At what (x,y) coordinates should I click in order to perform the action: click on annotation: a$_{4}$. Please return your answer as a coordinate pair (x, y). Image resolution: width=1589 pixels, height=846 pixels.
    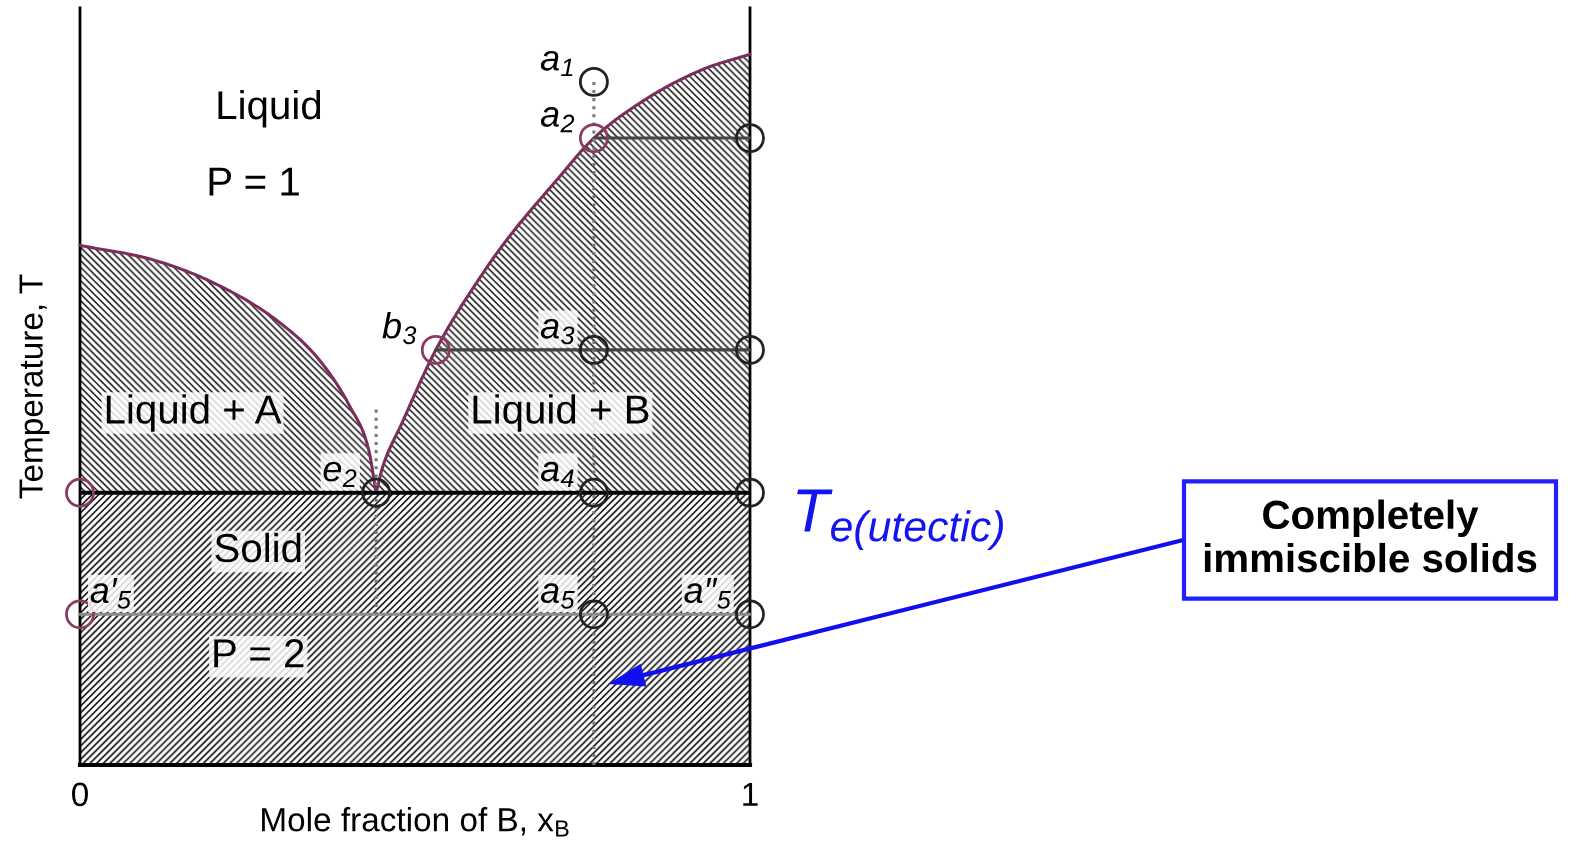
    Looking at the image, I should click on (557, 474).